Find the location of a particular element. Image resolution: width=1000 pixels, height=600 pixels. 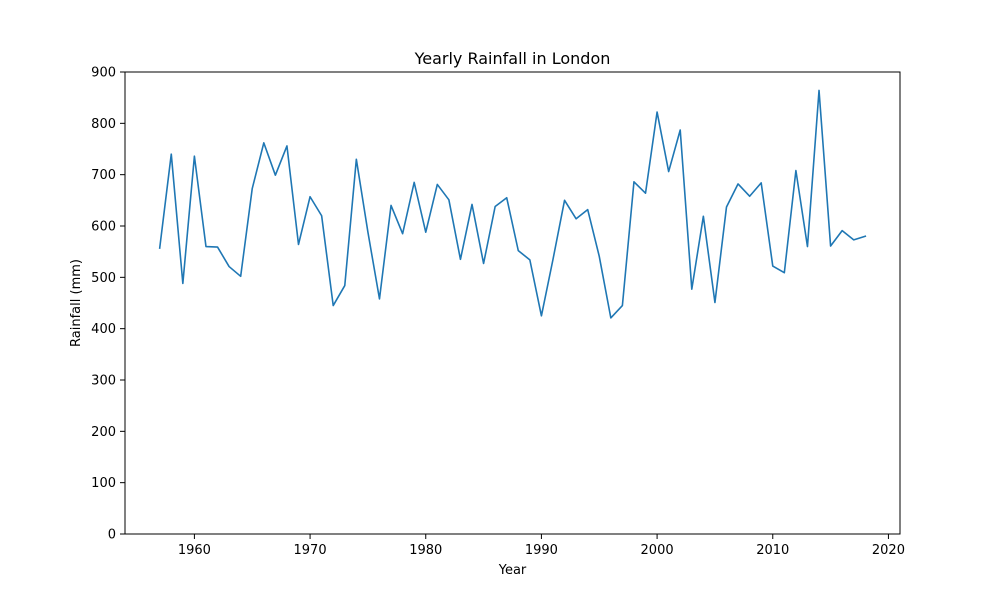

x-tick-label: 1980 is located at coordinates (425, 550).